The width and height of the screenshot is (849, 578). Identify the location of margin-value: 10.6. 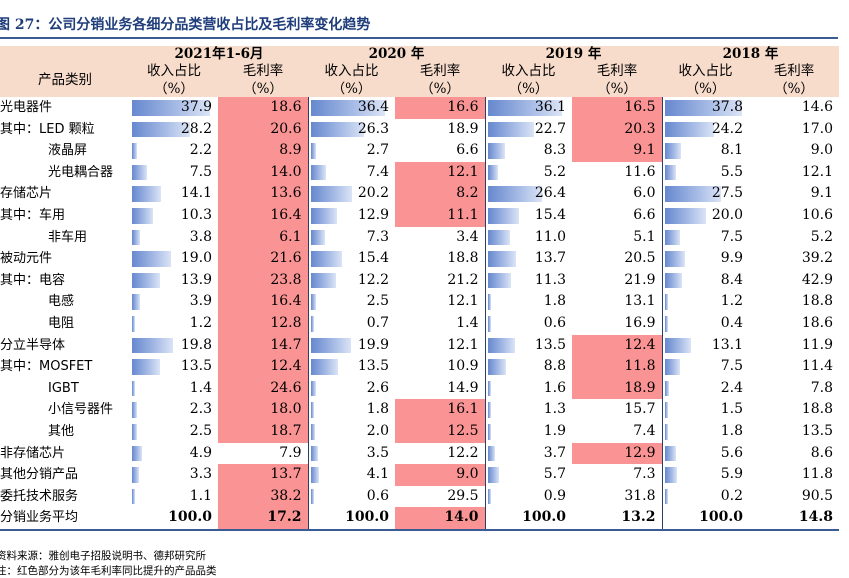
(817, 214).